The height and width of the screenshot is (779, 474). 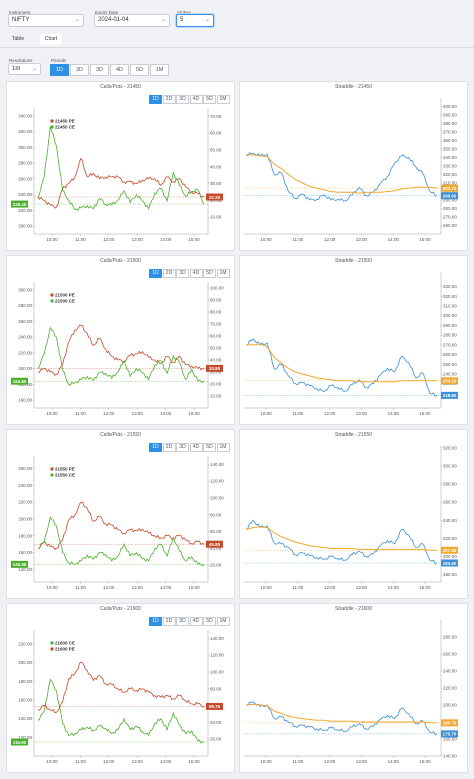 What do you see at coordinates (24, 69) in the screenshot?
I see `resolution-select: 1m ⌄` at bounding box center [24, 69].